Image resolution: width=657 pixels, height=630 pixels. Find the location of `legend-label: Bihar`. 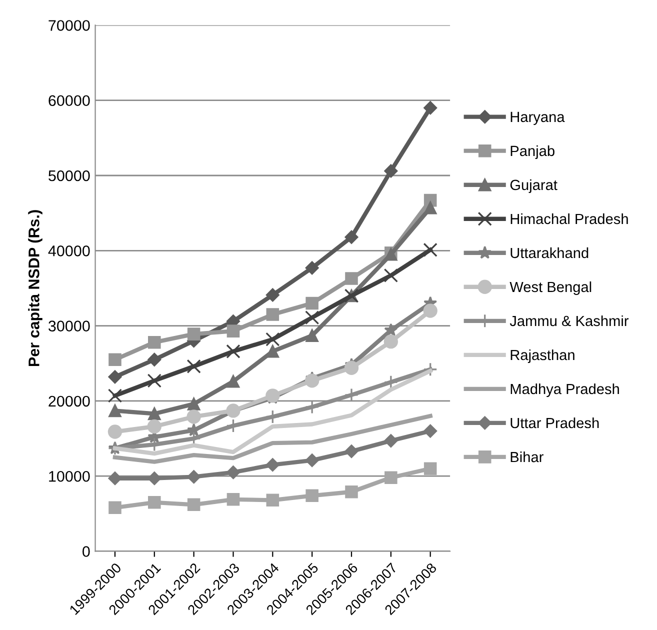

legend-label: Bihar is located at coordinates (527, 456).